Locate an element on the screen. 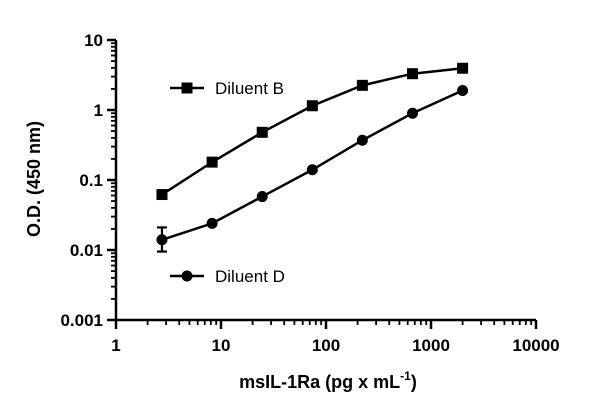 This screenshot has width=600, height=419. legend-label: Diluent B is located at coordinates (249, 88).